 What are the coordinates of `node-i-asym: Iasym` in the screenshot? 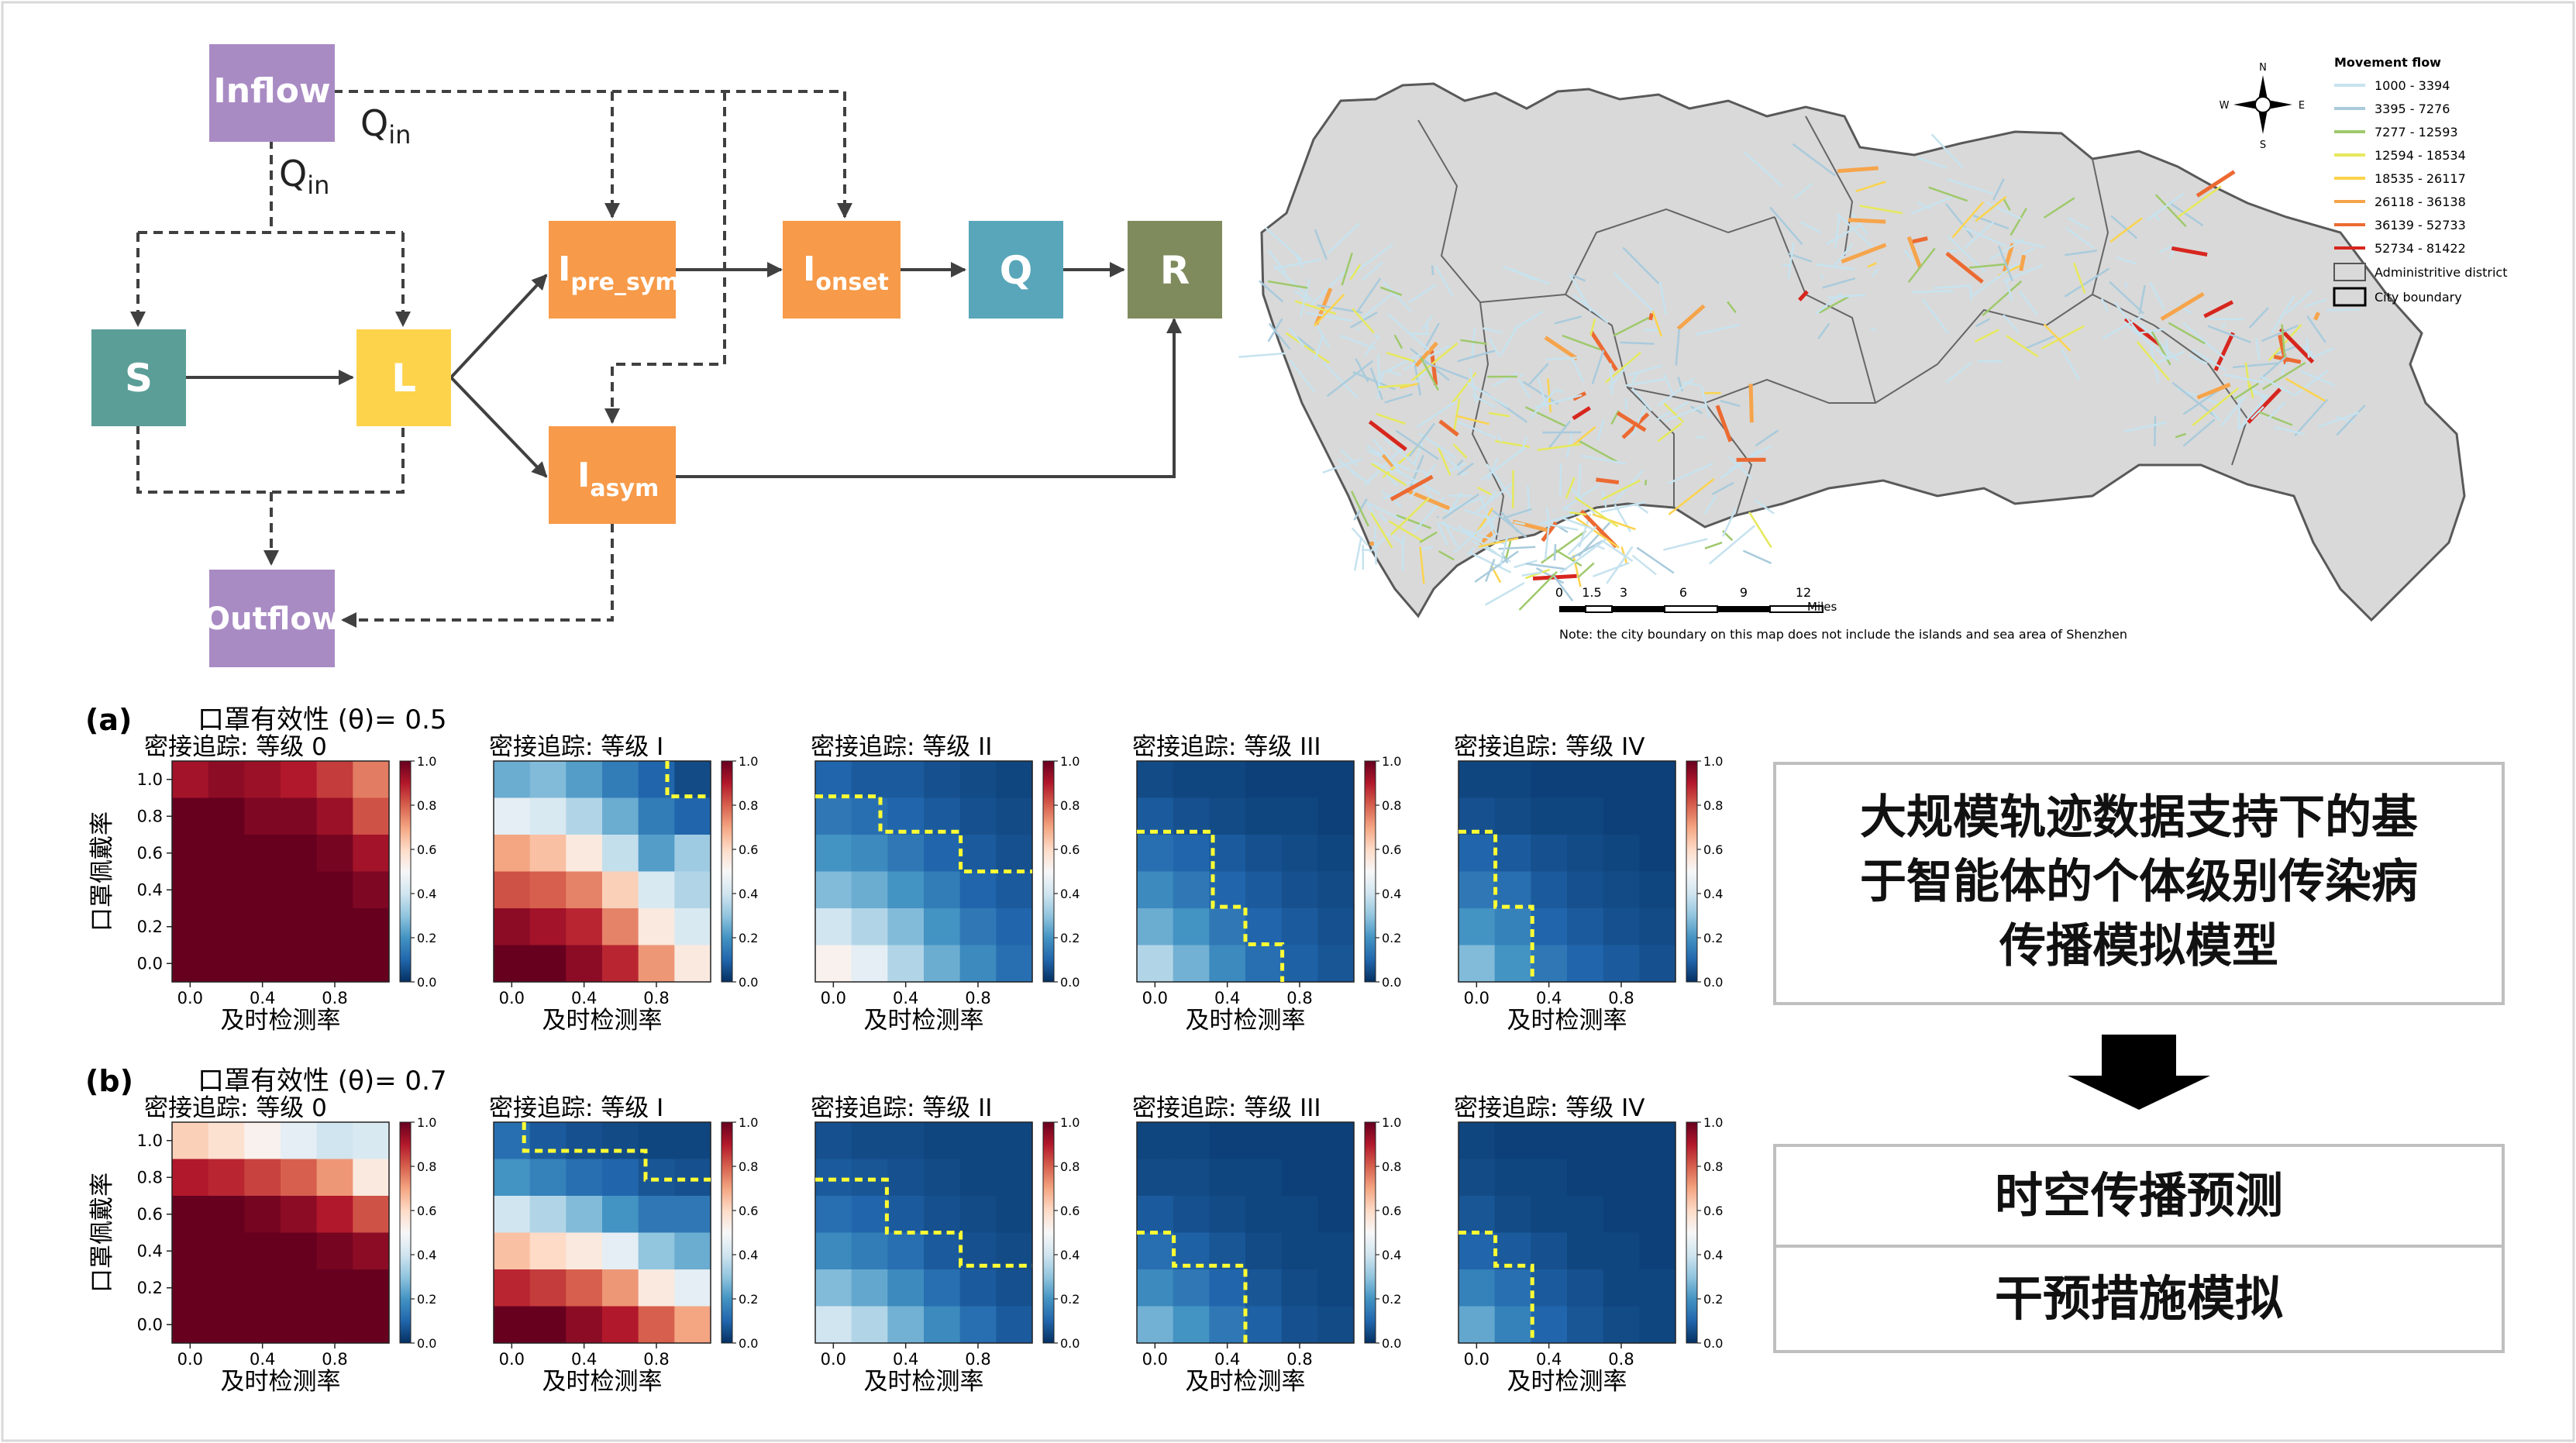 It's located at (612, 475).